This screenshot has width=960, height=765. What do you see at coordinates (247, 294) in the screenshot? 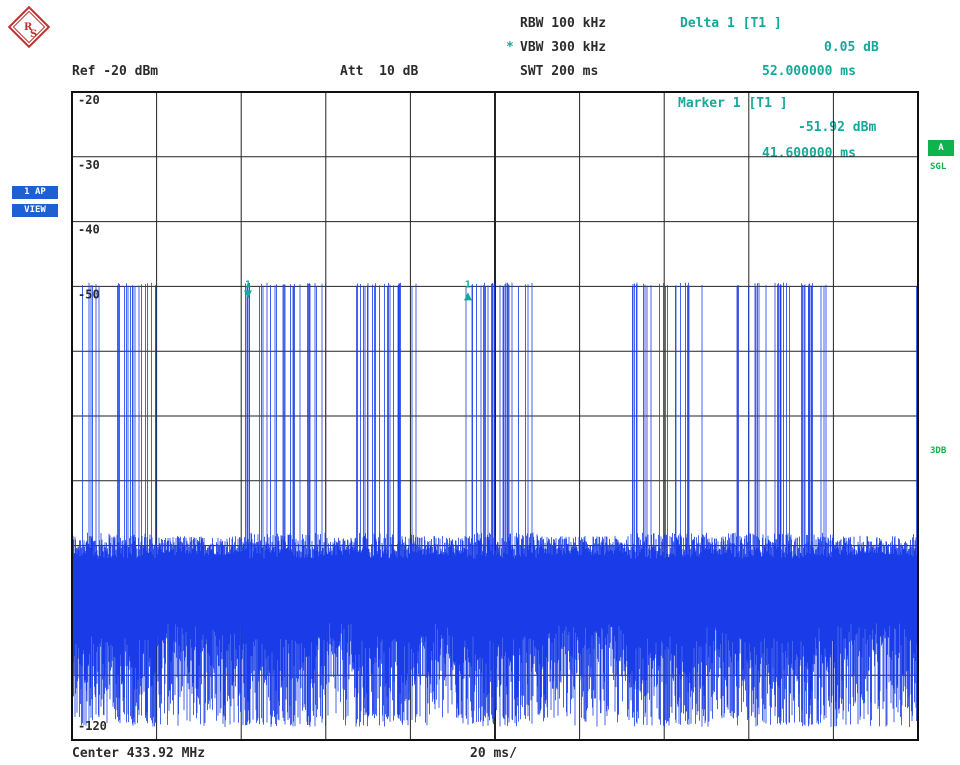
I see `marker-1-symbol` at bounding box center [247, 294].